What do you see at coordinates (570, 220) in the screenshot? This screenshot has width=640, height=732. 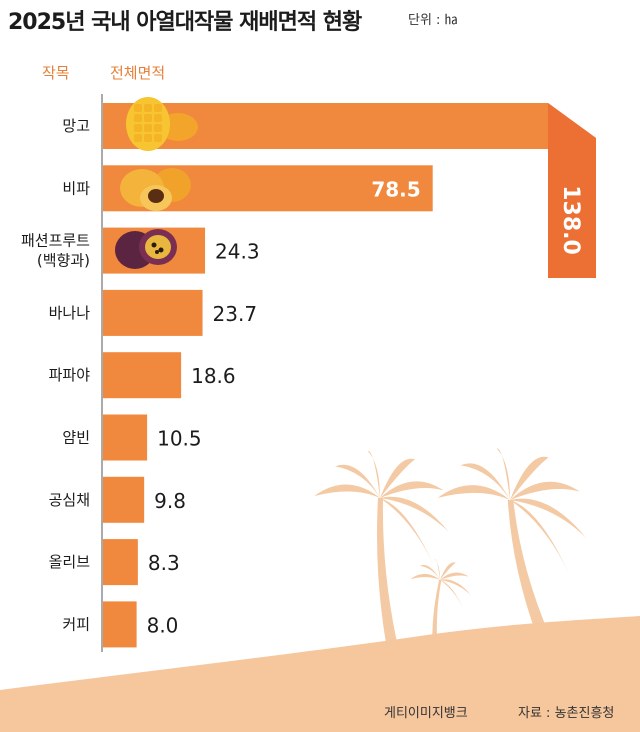 I see `value-label: 138.0` at bounding box center [570, 220].